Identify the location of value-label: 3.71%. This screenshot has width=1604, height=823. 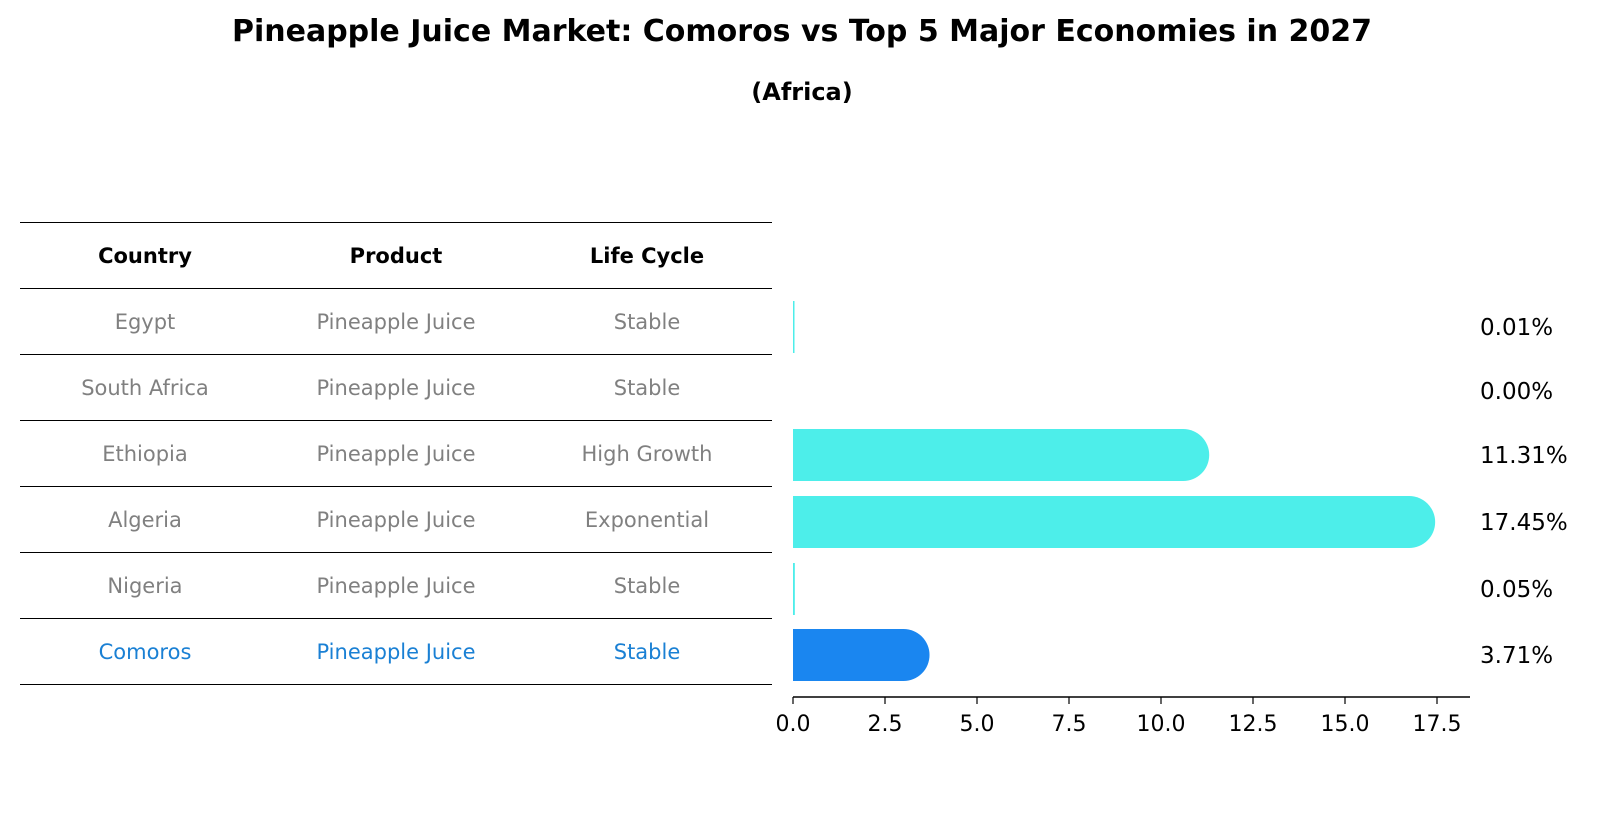
(1516, 656).